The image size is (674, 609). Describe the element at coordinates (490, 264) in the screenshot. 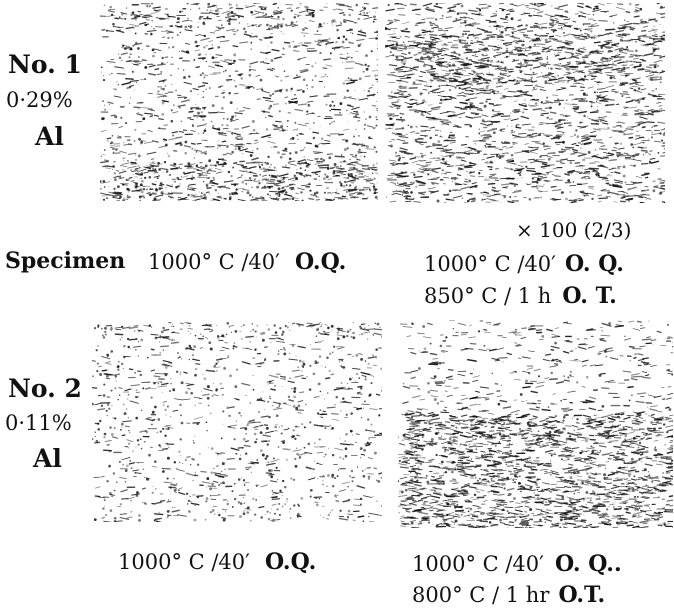

I see `specimen-1-right-temp1: 1000° C /40′` at that location.